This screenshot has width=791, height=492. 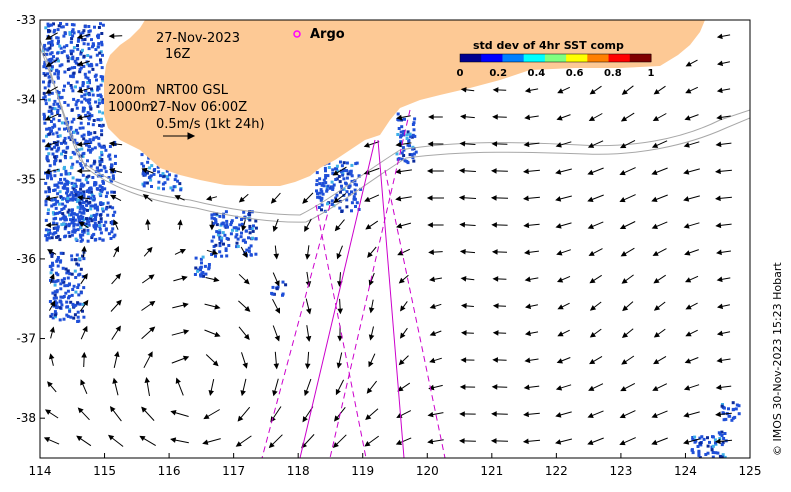 I want to click on colorbar: std dev of 4hr SST comp 0 0.2 0.4 0.6 0.8 1, so click(x=556, y=59).